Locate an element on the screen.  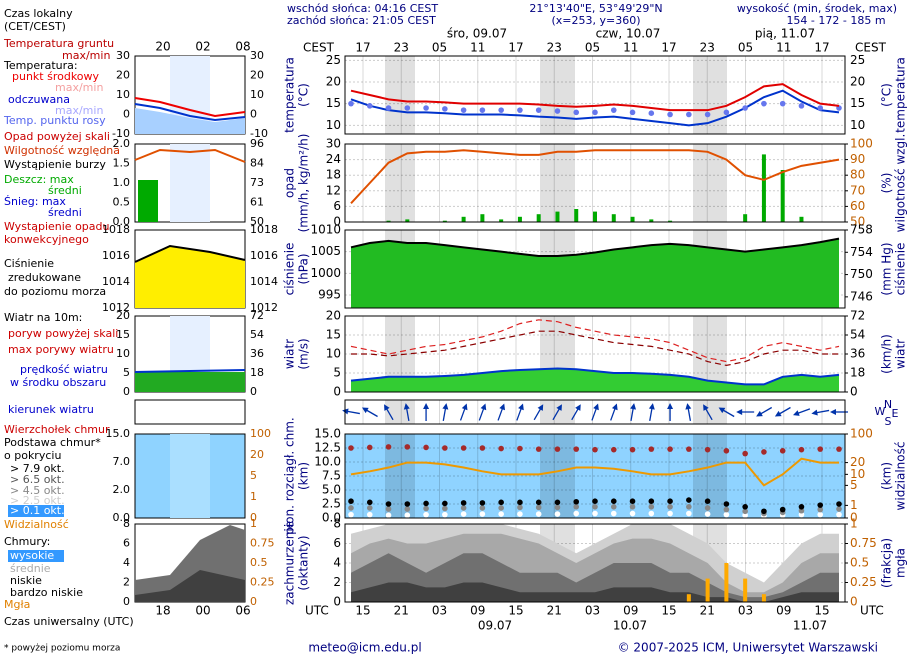
y-axis-label: temperatura is located at coordinates (290, 95).